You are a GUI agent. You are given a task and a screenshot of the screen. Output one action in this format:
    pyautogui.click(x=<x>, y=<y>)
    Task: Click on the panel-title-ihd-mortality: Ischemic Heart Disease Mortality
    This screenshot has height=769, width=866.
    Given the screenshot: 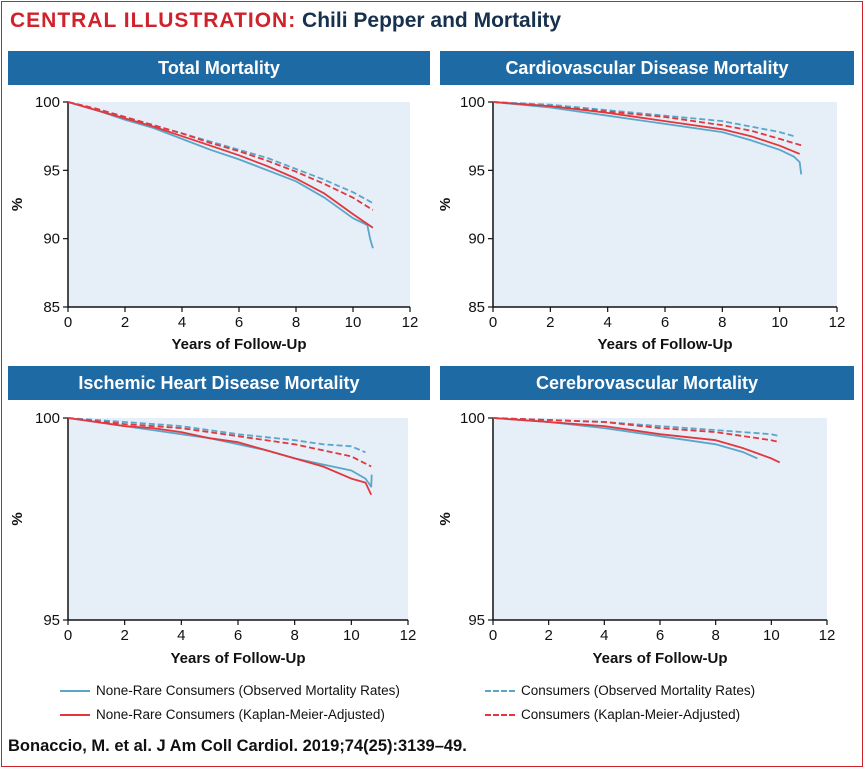 What is the action you would take?
    pyautogui.click(x=219, y=383)
    